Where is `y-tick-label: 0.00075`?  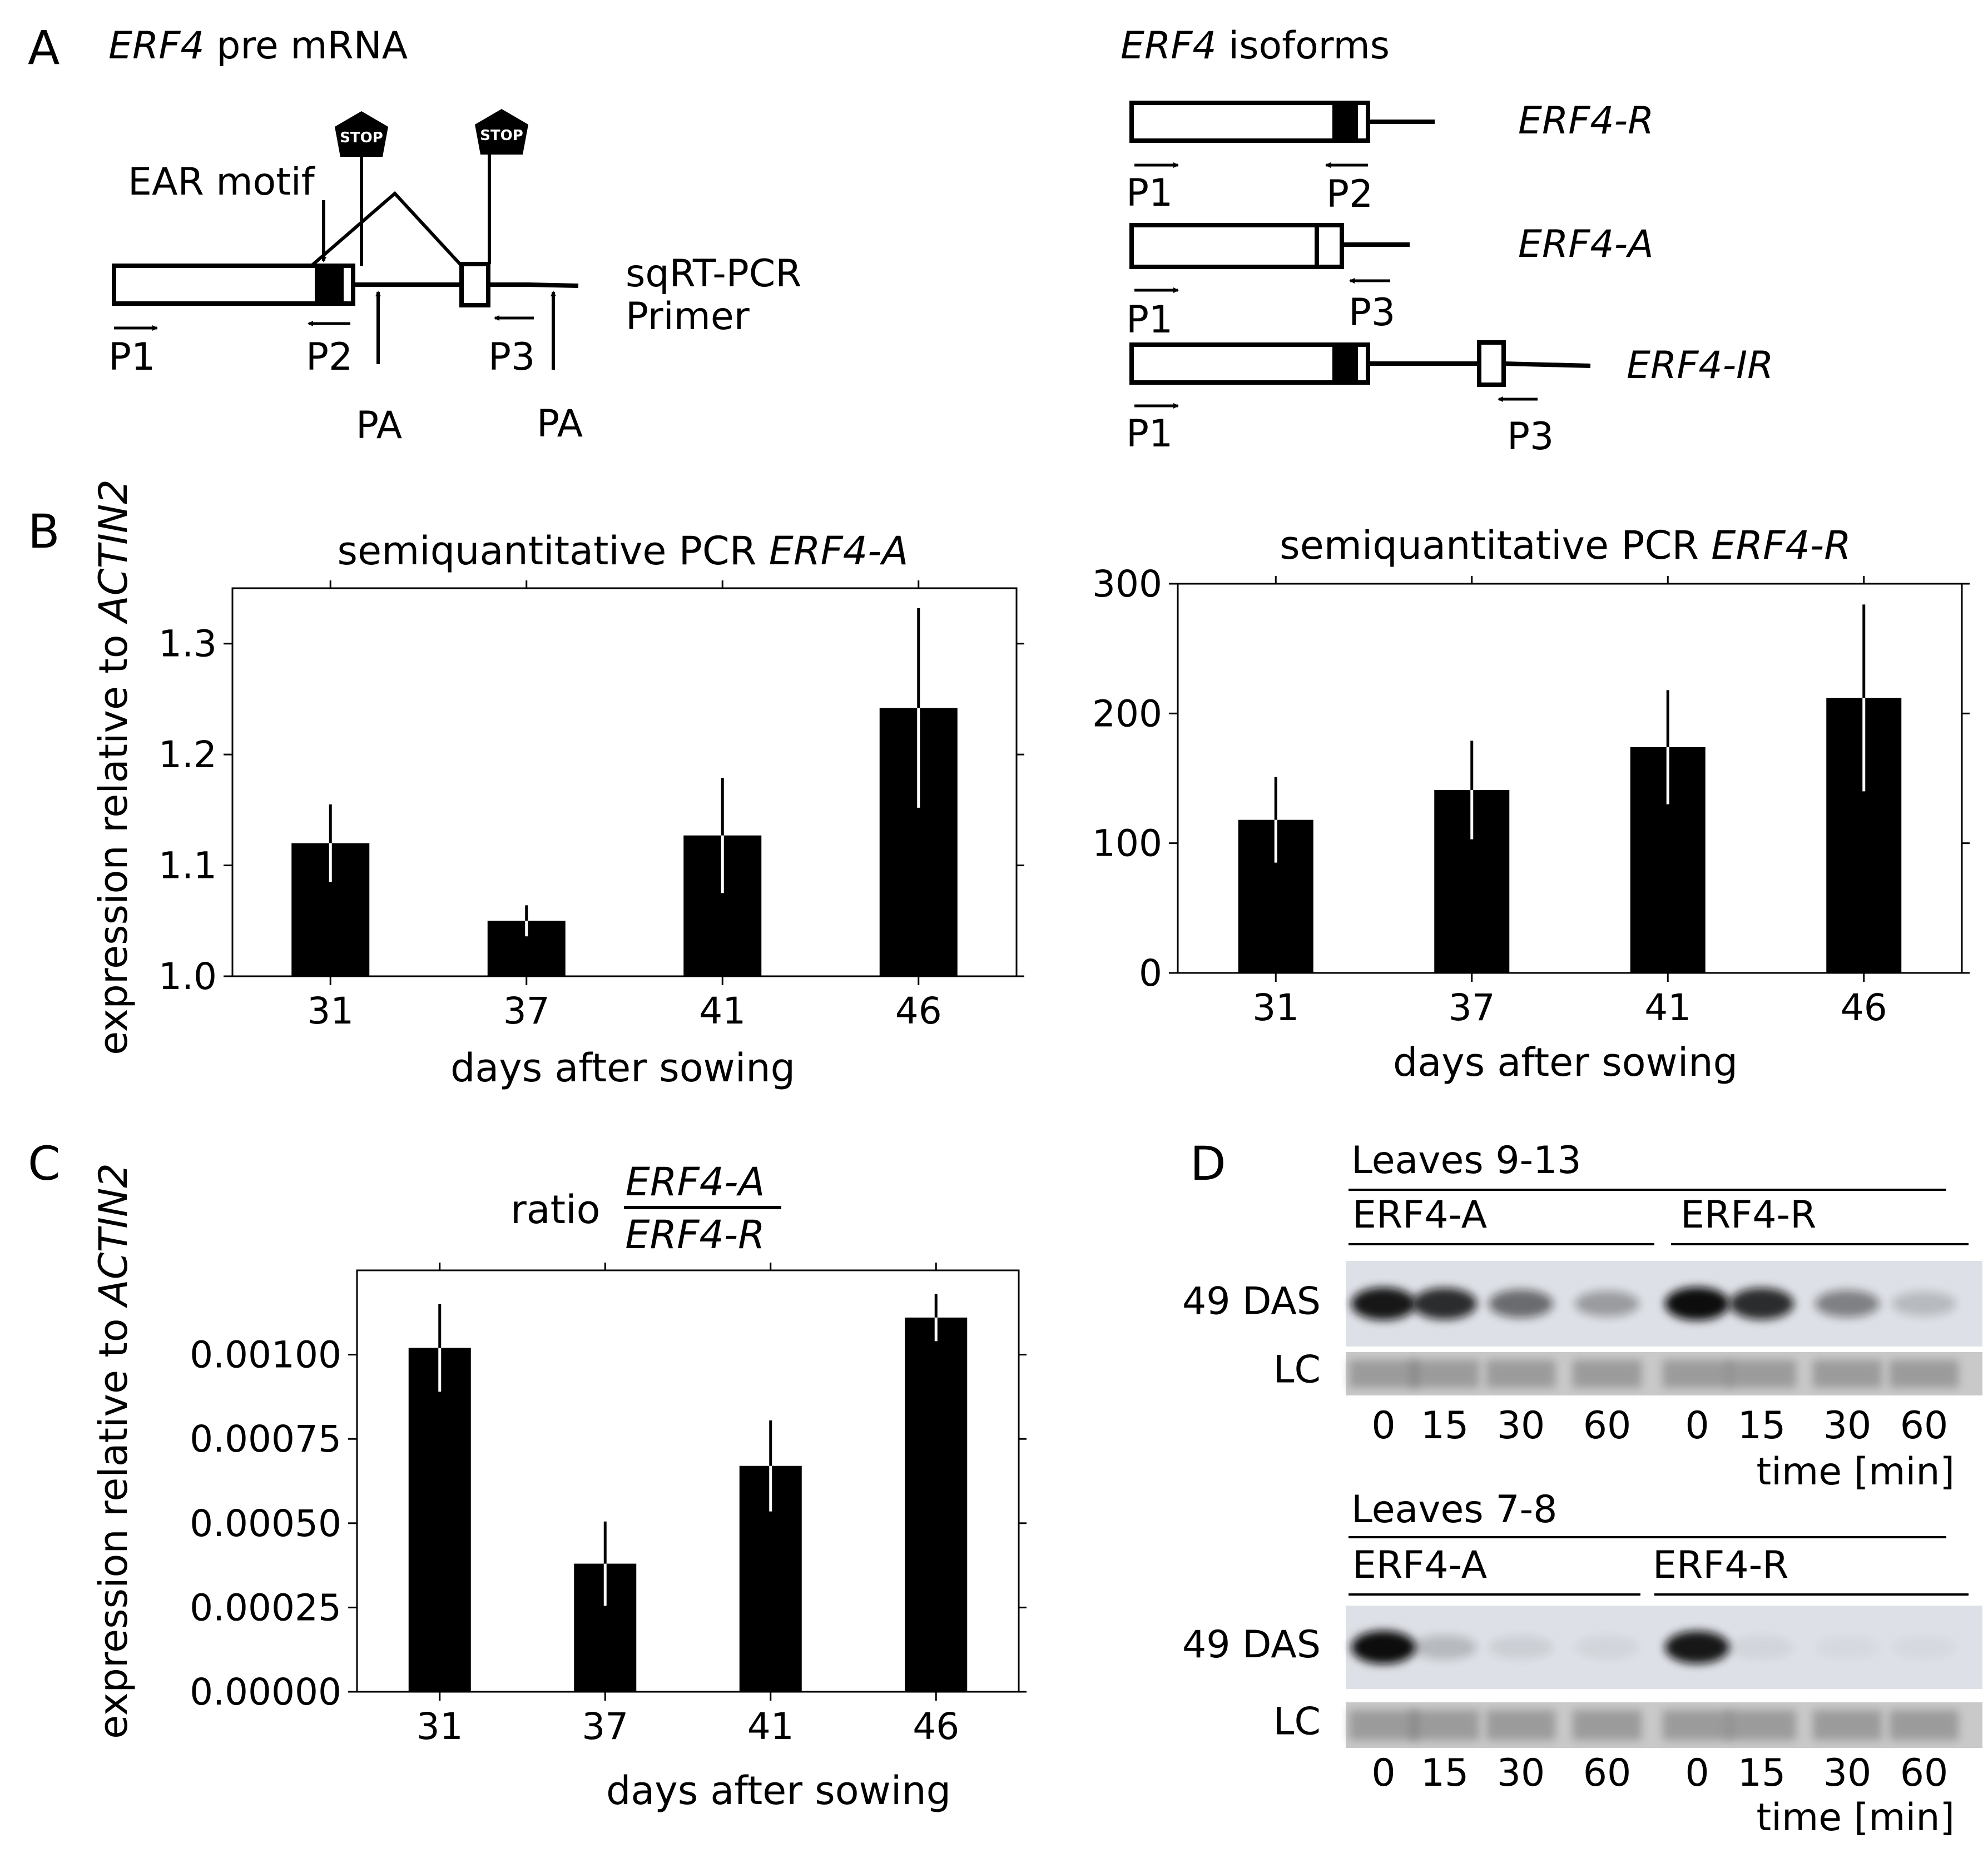 y-tick-label: 0.00075 is located at coordinates (265, 1439).